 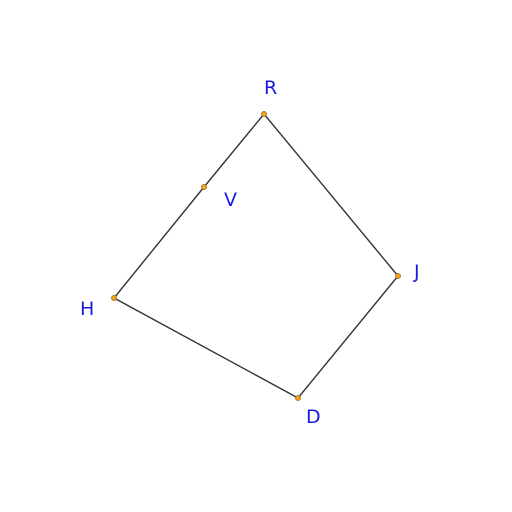 I want to click on edge-j-r, so click(x=331, y=195).